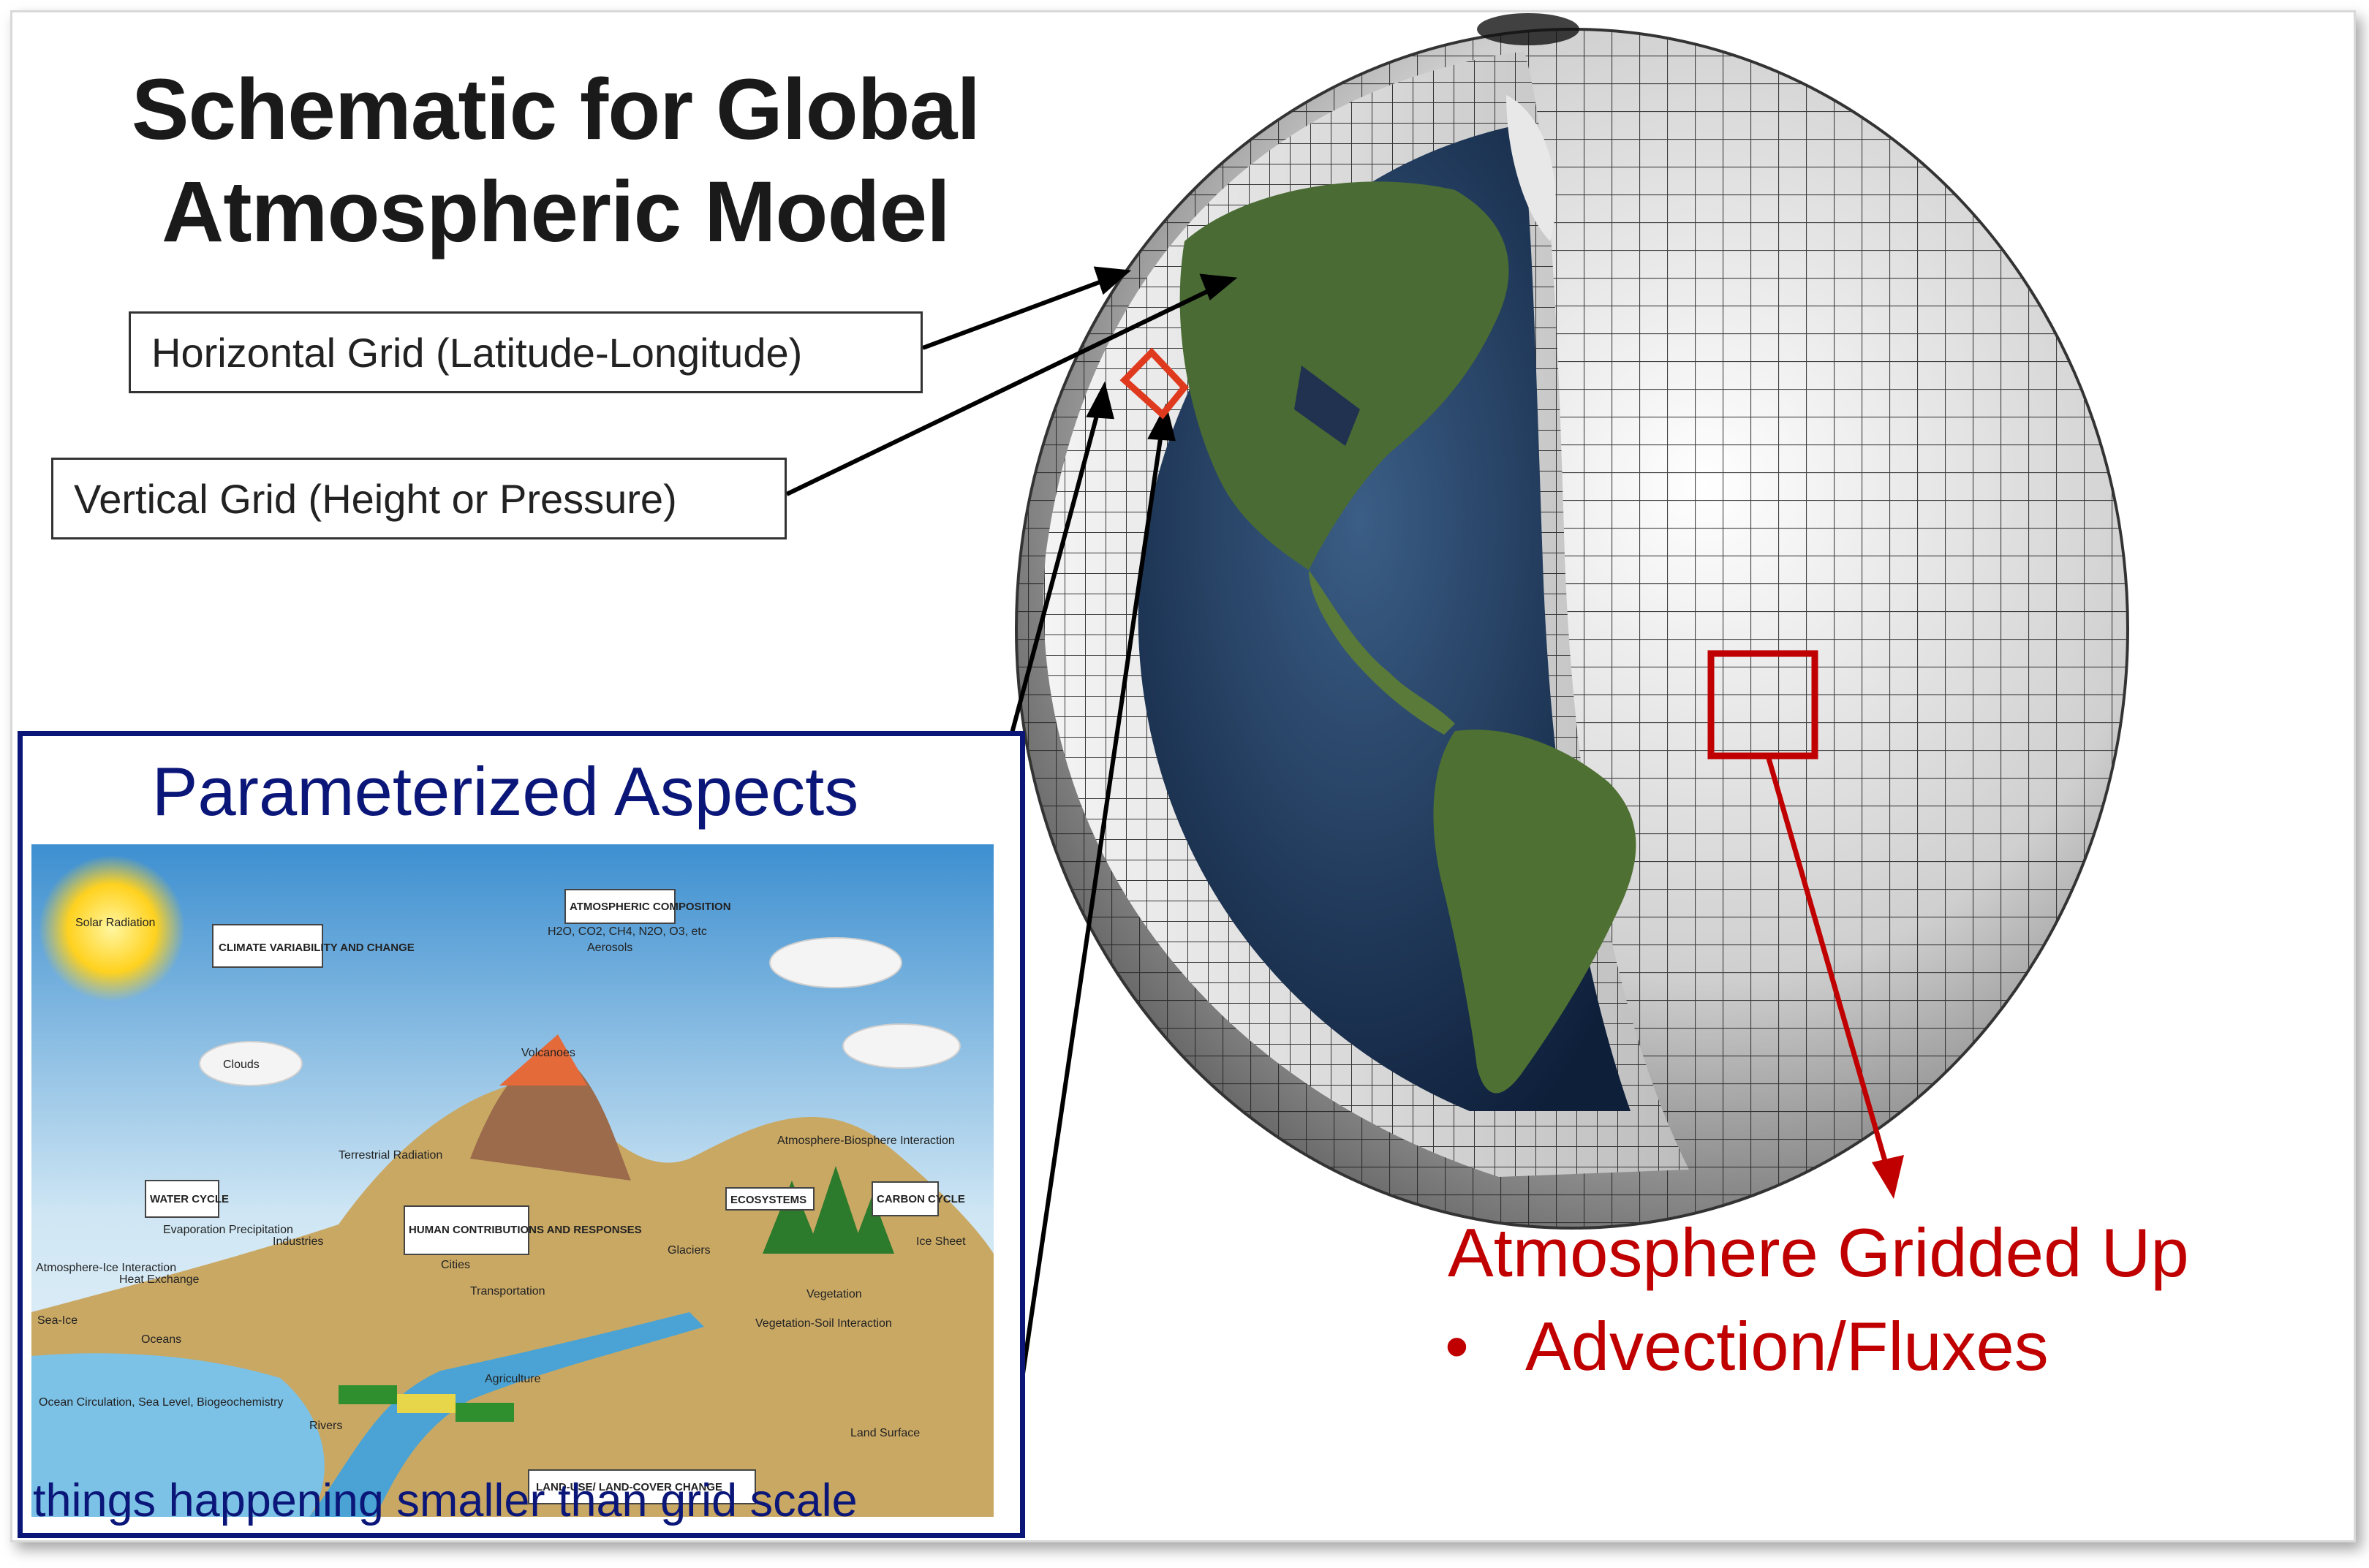  Describe the element at coordinates (1762, 705) in the screenshot. I see `large-grid-cell-highlight` at that location.